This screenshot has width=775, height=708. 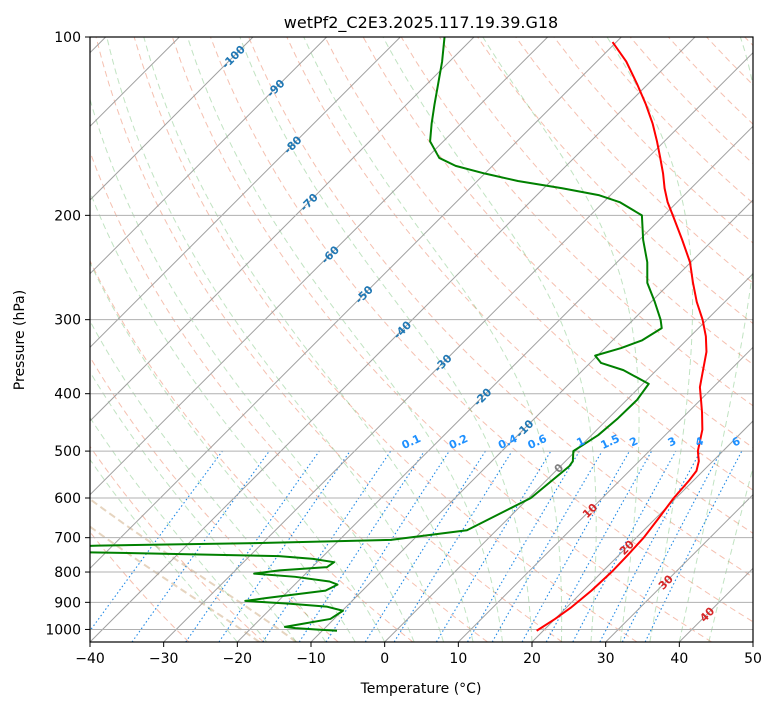 What do you see at coordinates (67, 603) in the screenshot?
I see `y-tick-label: 900` at bounding box center [67, 603].